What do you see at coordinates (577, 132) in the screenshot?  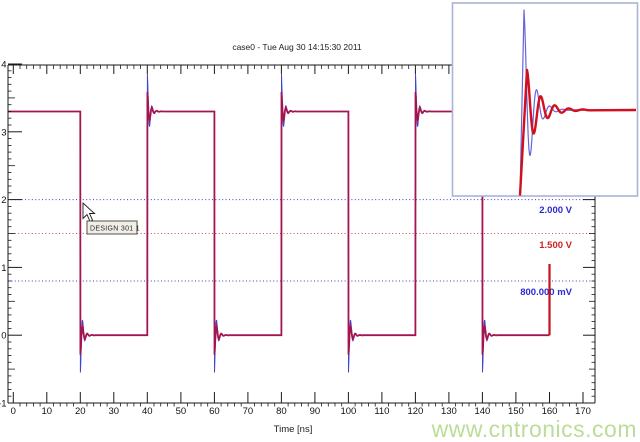 I see `driver-zoom-trace` at bounding box center [577, 132].